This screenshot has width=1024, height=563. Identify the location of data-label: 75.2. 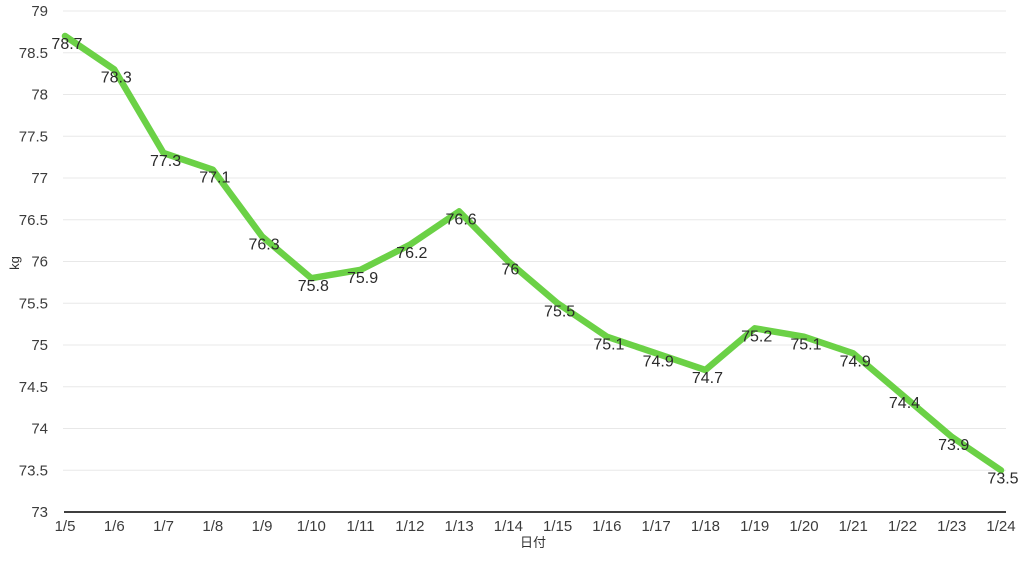
(756, 336).